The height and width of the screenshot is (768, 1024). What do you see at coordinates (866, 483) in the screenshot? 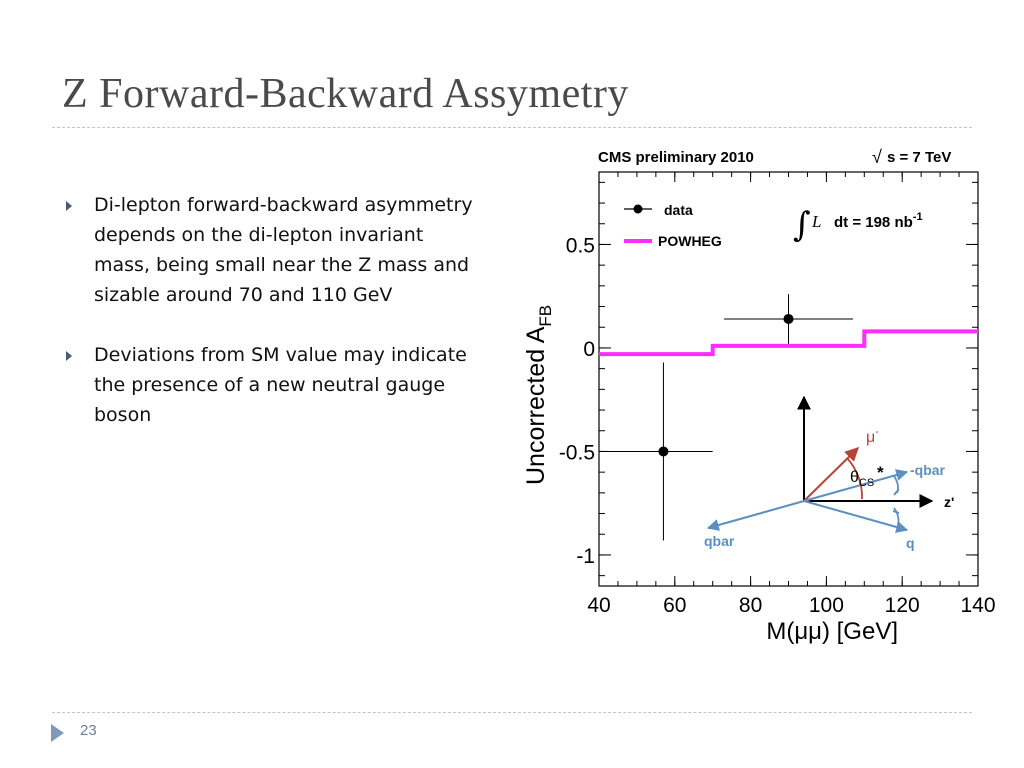
I see `inset-theta-sub: CS` at bounding box center [866, 483].